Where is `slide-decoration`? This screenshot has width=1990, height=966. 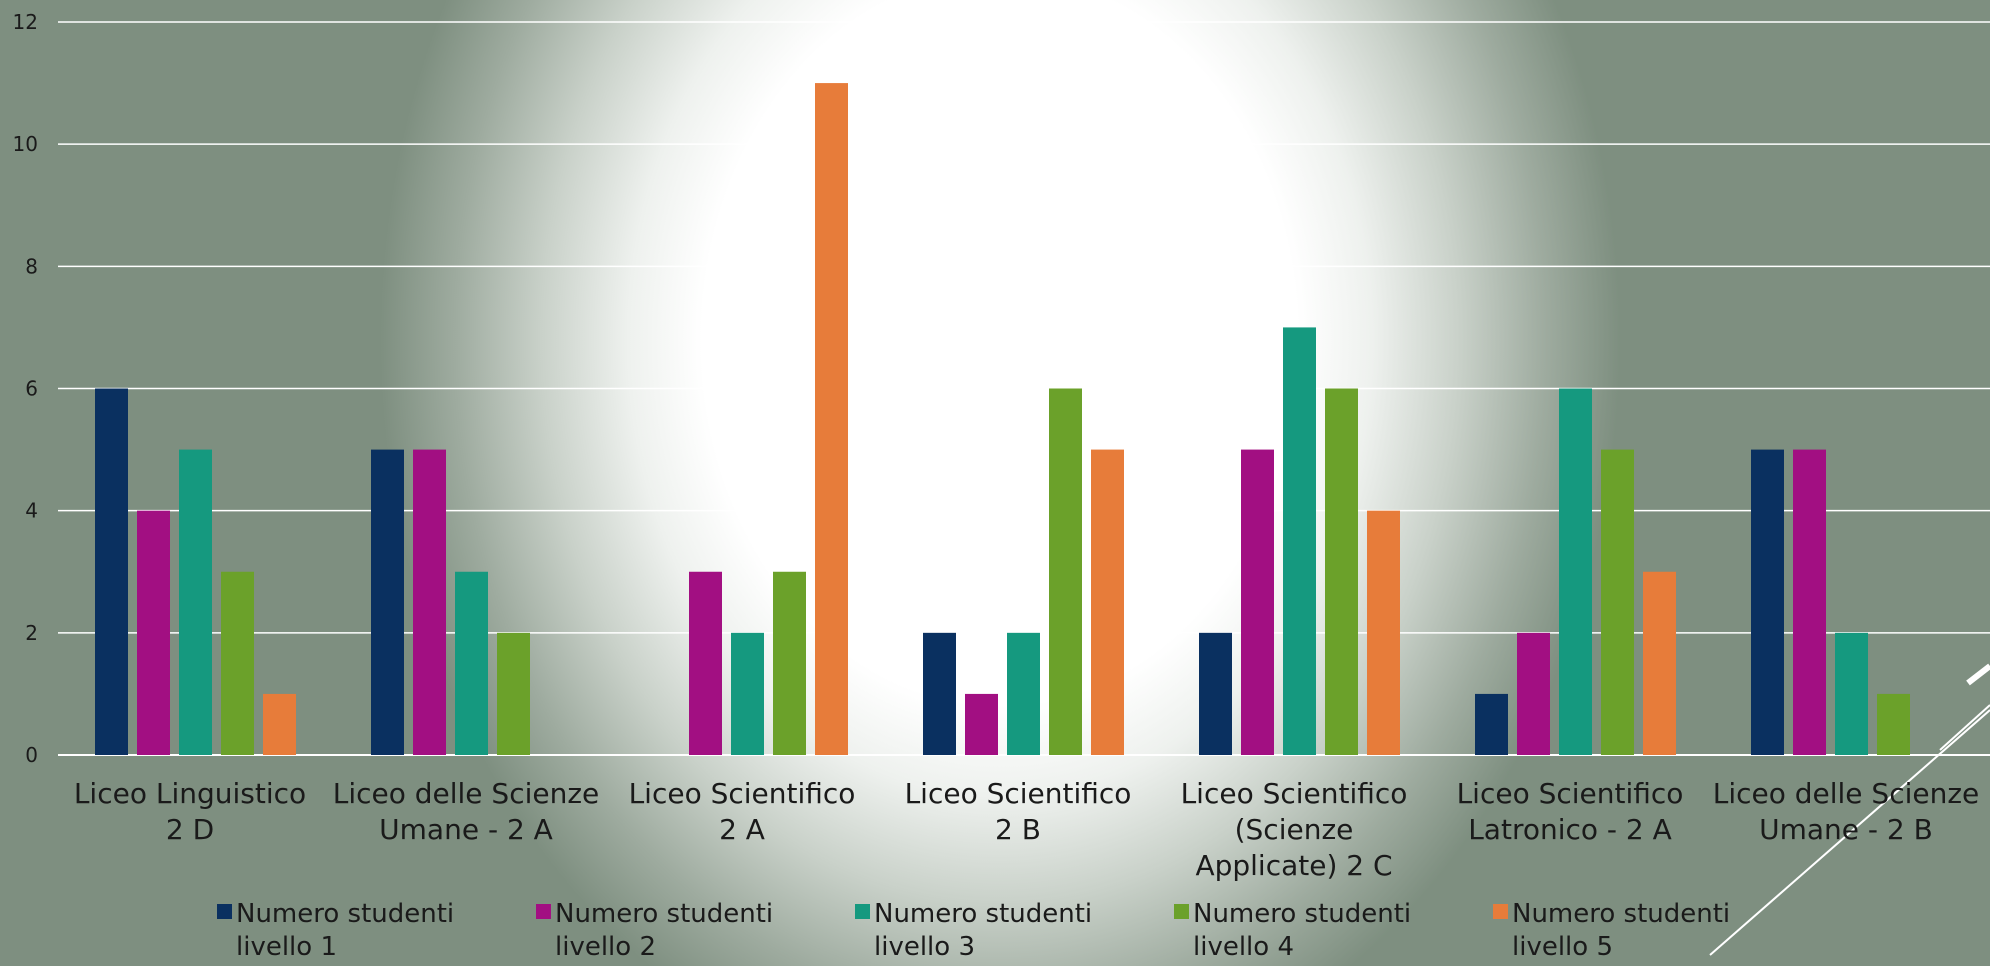 slide-decoration is located at coordinates (1849, 809).